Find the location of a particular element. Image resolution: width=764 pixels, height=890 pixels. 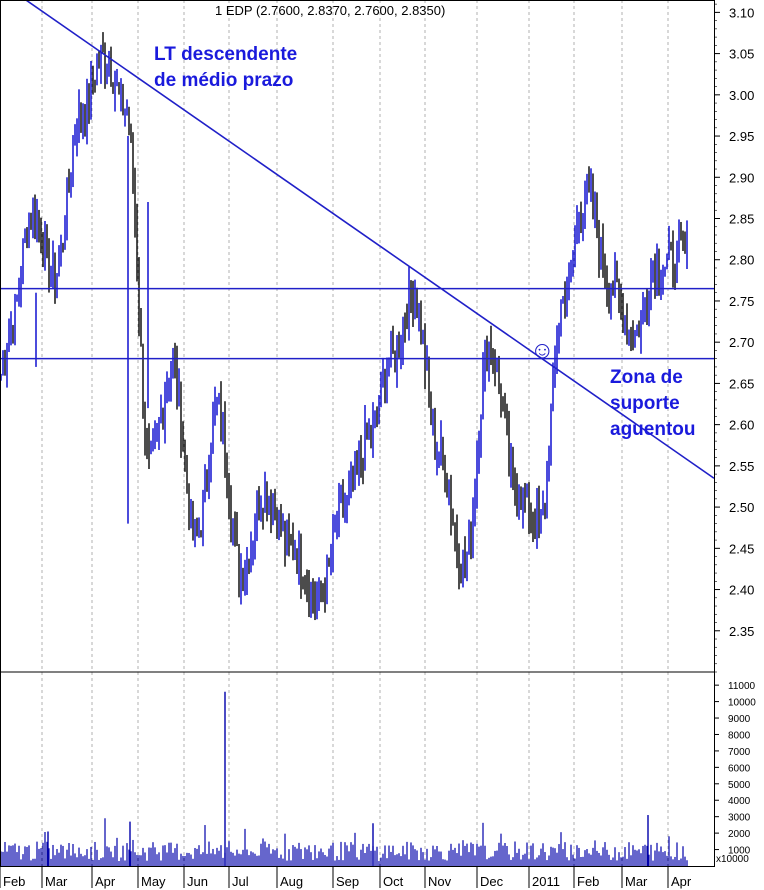

month-label: May is located at coordinates (153, 881).